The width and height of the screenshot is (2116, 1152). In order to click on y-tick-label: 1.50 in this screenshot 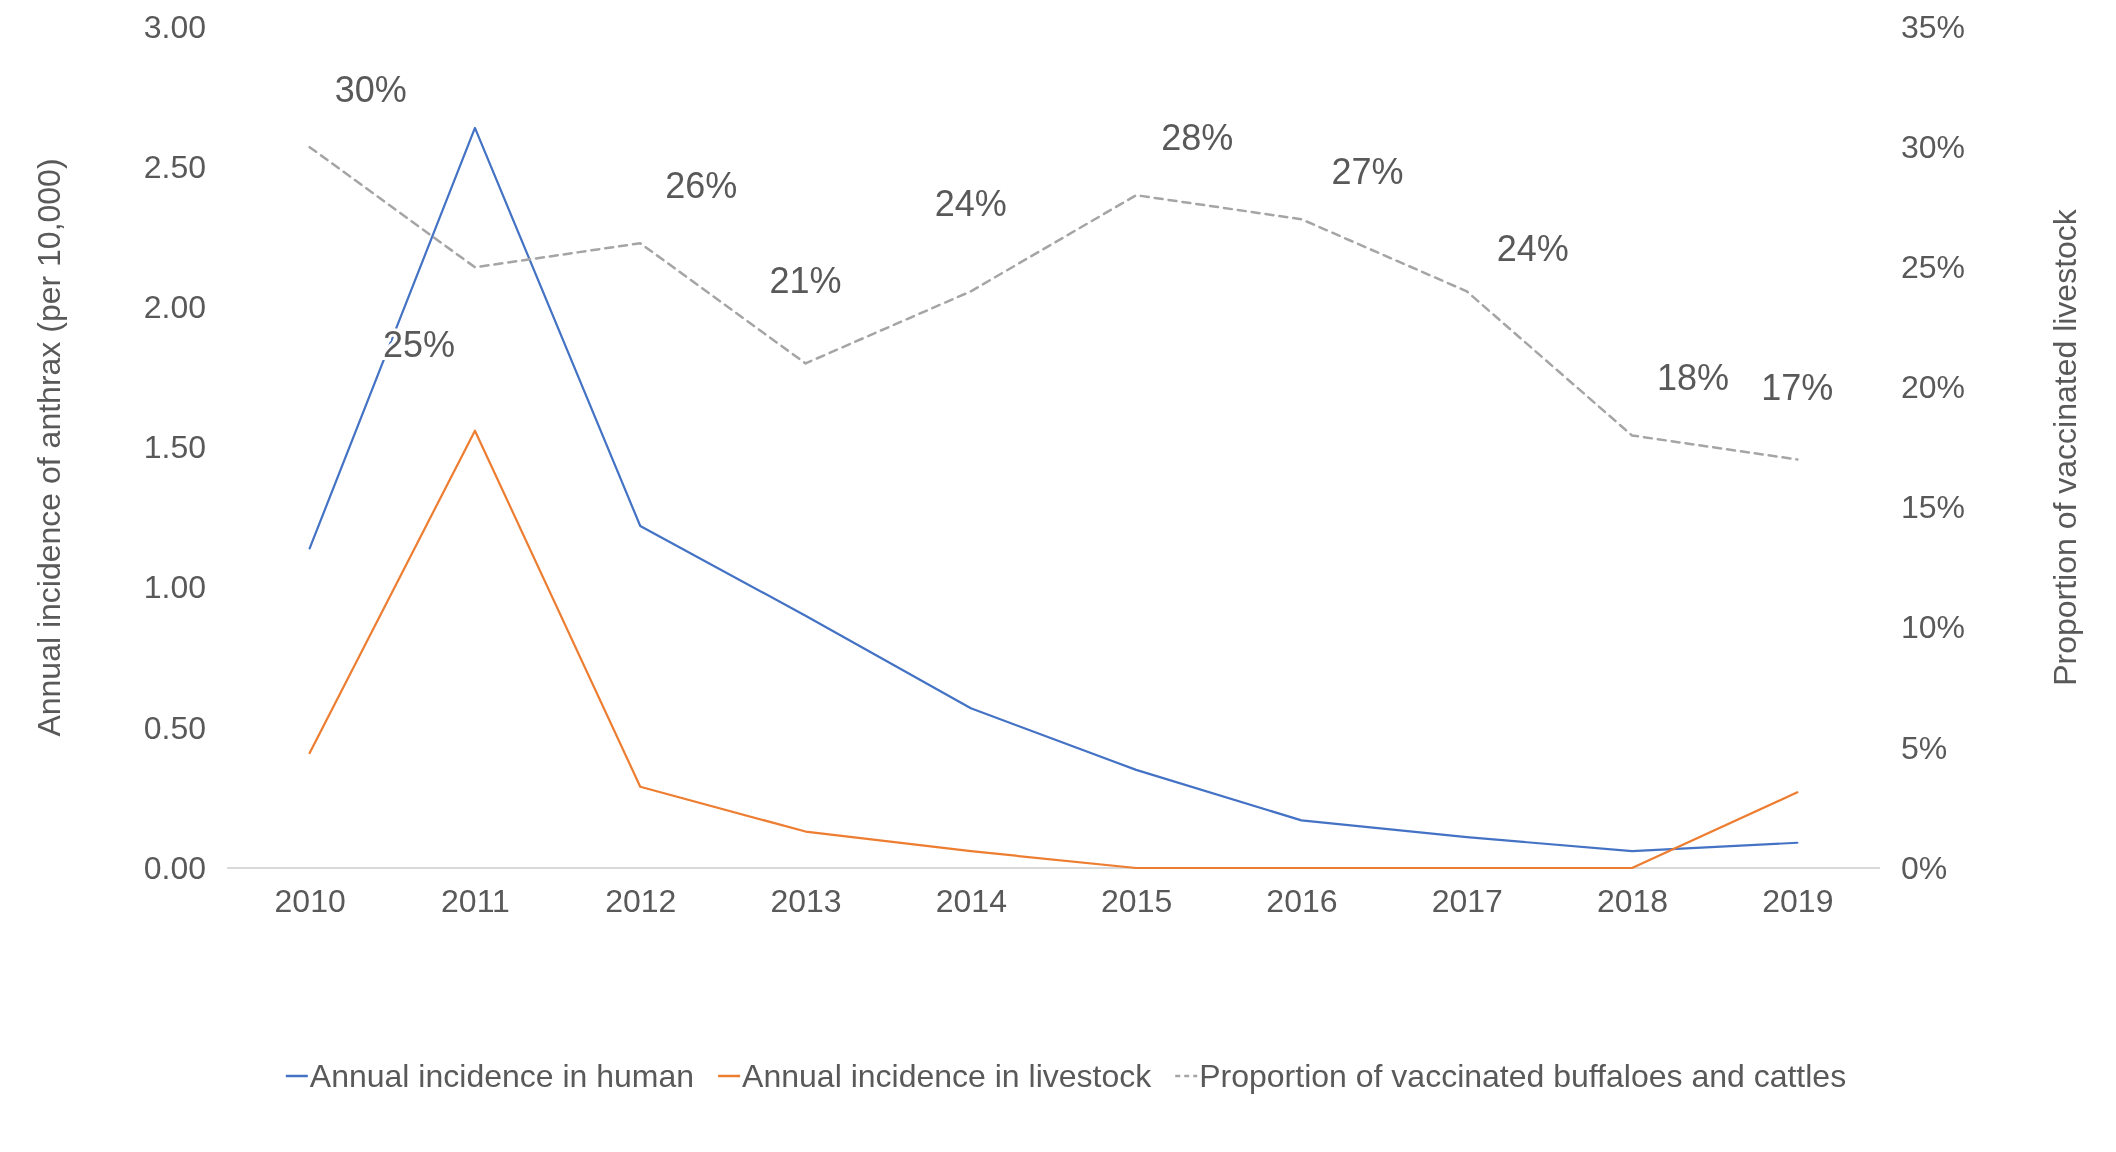, I will do `click(174, 447)`.